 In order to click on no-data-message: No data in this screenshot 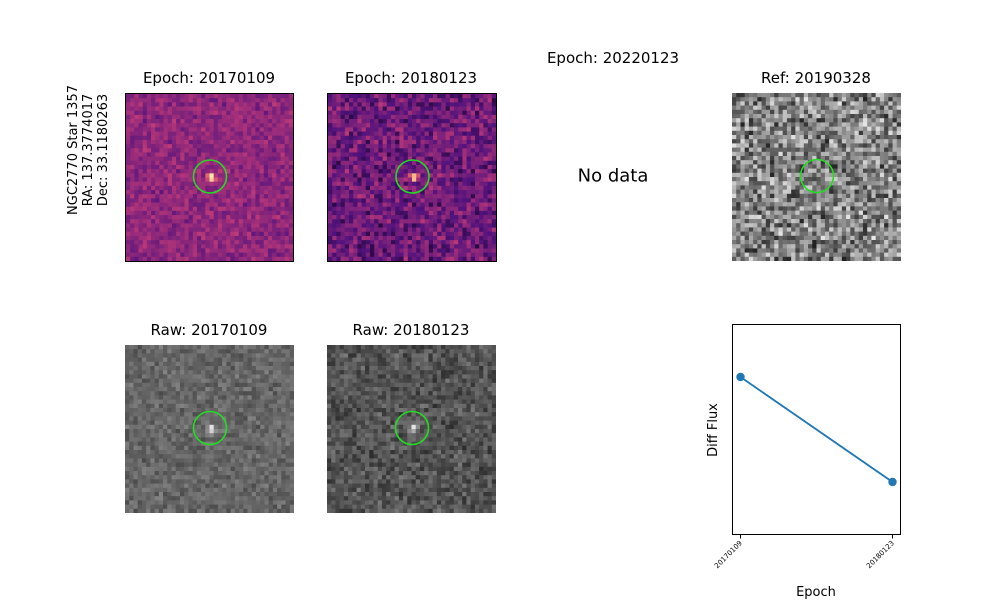, I will do `click(613, 176)`.